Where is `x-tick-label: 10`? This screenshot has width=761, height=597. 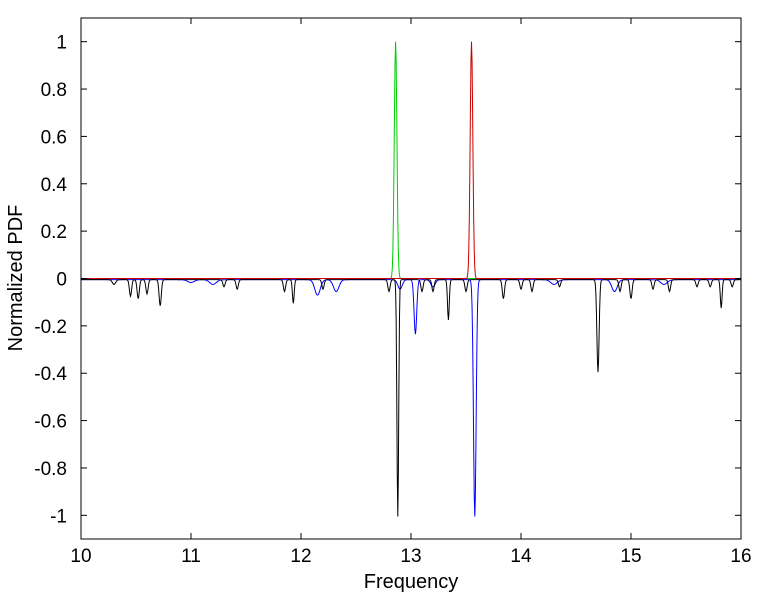
x-tick-label: 10 is located at coordinates (80, 556).